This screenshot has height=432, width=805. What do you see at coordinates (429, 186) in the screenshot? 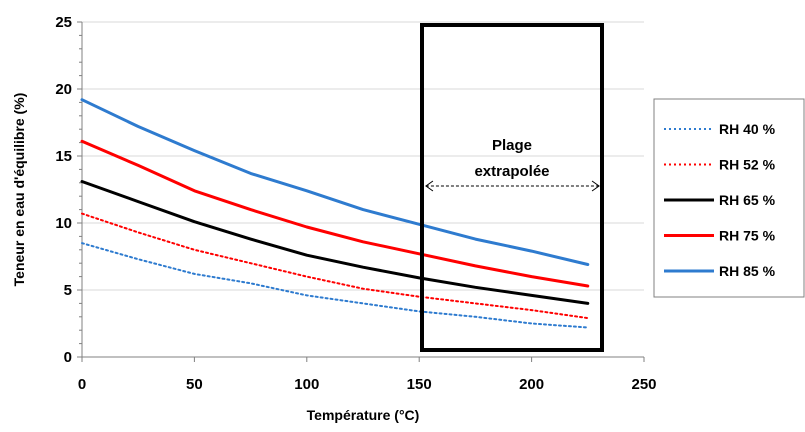
I see `arrow-left-head` at bounding box center [429, 186].